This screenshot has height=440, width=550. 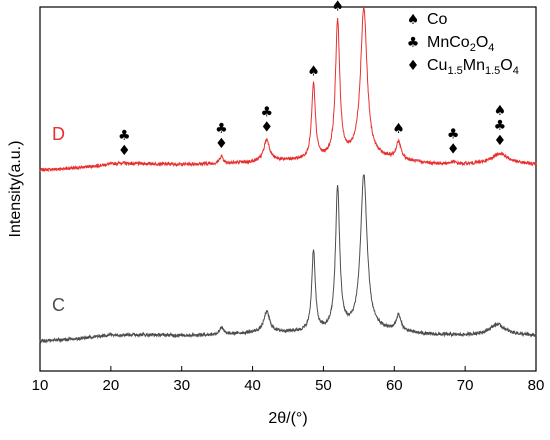 I want to click on legend-text-part: Co, so click(x=437, y=19).